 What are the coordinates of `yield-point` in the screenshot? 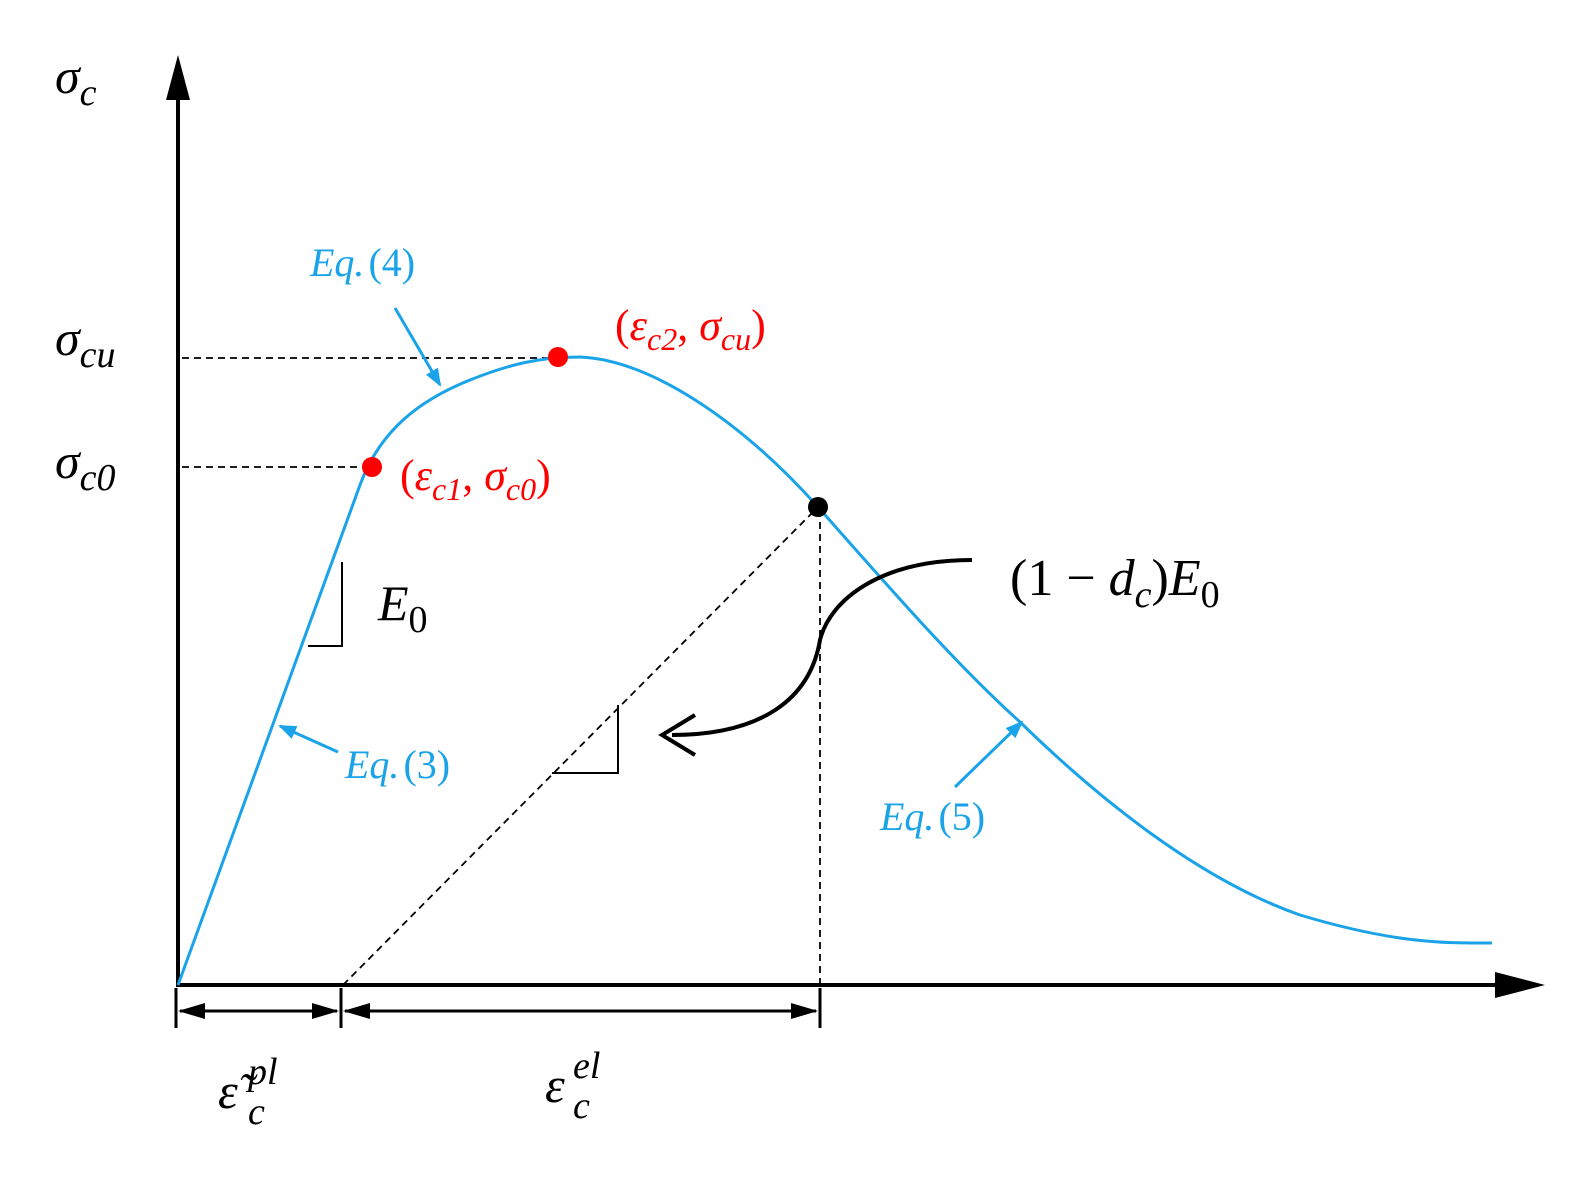 It's located at (372, 467).